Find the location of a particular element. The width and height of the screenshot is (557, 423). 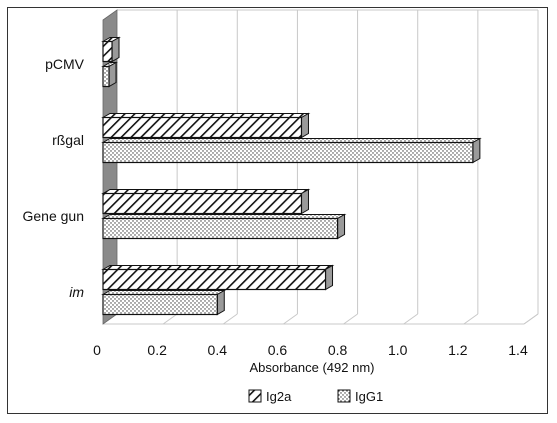

x-tick-label: 1.4 is located at coordinates (518, 350).